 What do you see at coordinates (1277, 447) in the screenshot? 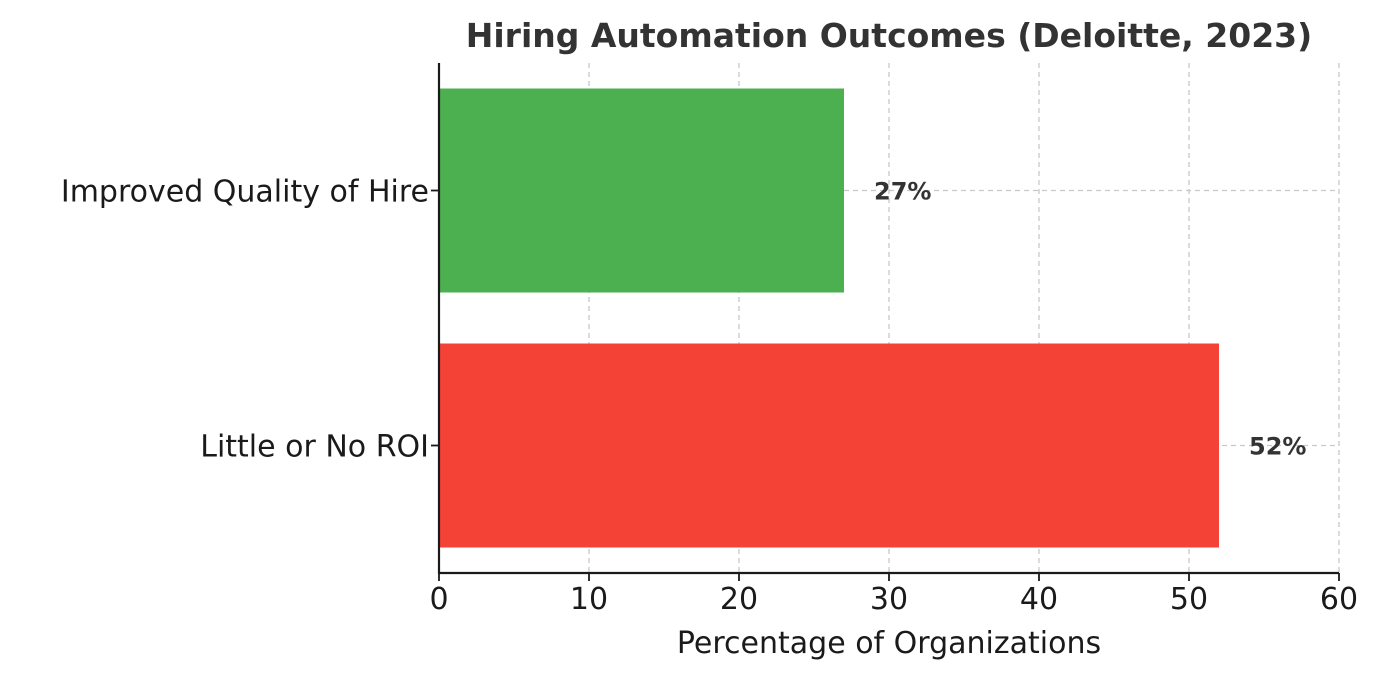
I see `data-label: 52%` at bounding box center [1277, 447].